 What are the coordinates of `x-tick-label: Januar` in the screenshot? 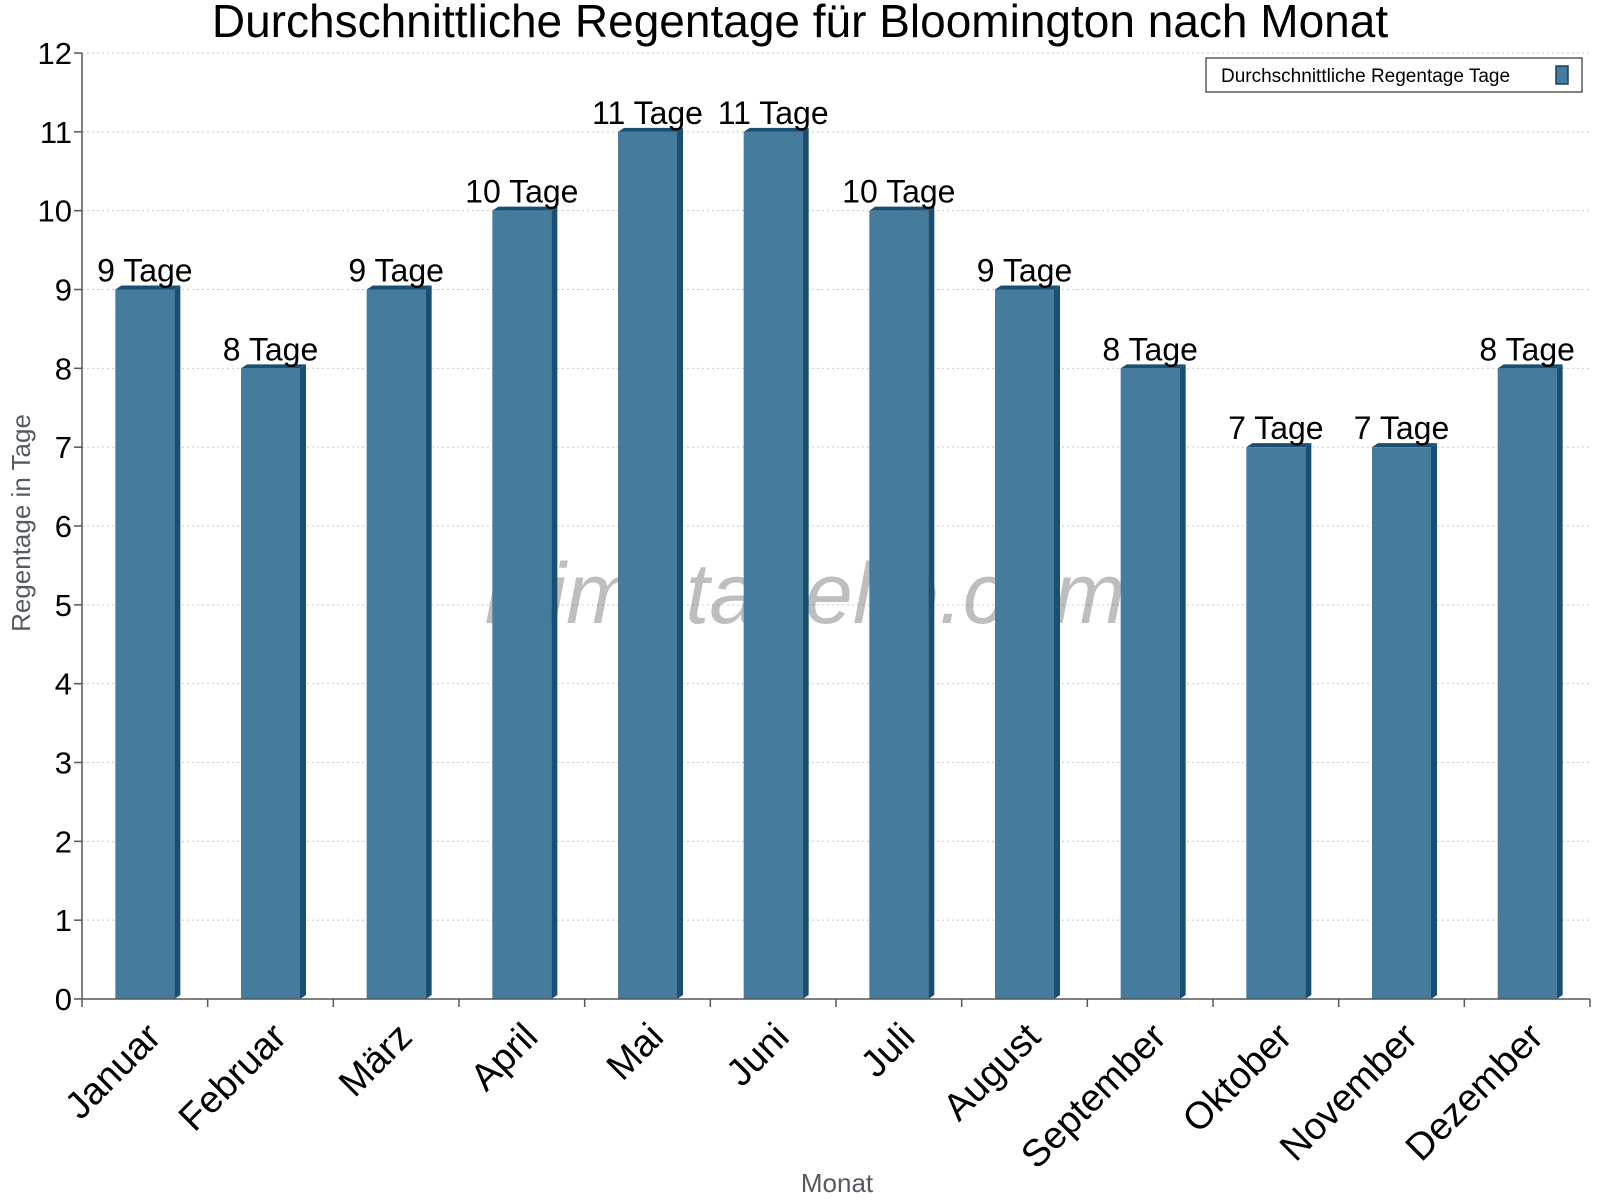 It's located at (113, 1071).